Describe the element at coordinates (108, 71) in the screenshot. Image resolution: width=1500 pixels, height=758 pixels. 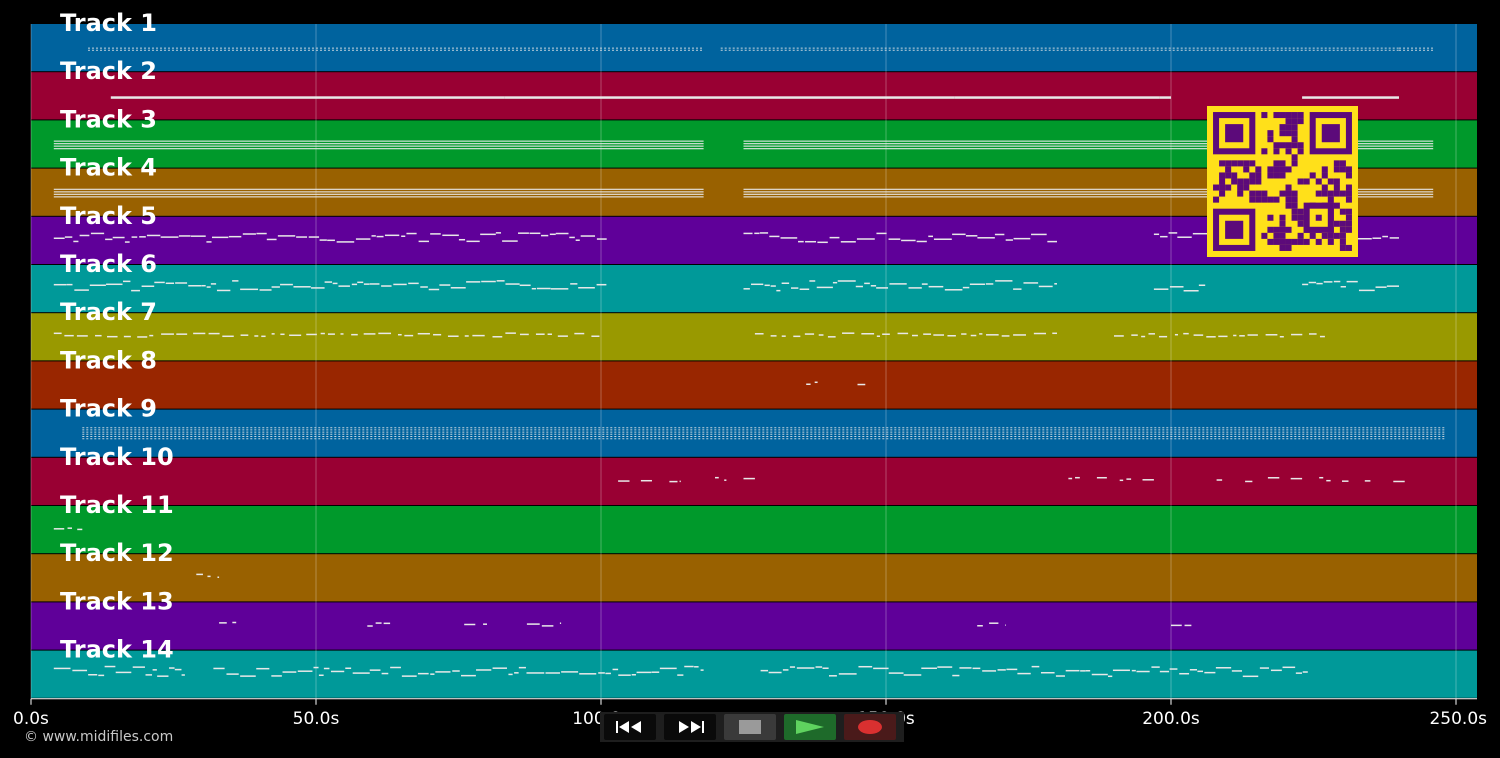
I see `track-label: Track 2` at that location.